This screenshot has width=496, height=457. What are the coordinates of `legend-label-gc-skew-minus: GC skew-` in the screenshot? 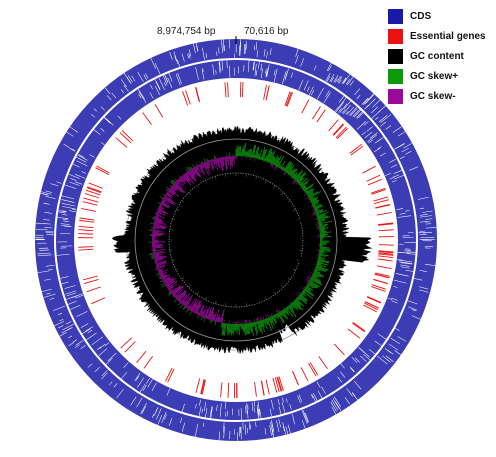 It's located at (433, 96).